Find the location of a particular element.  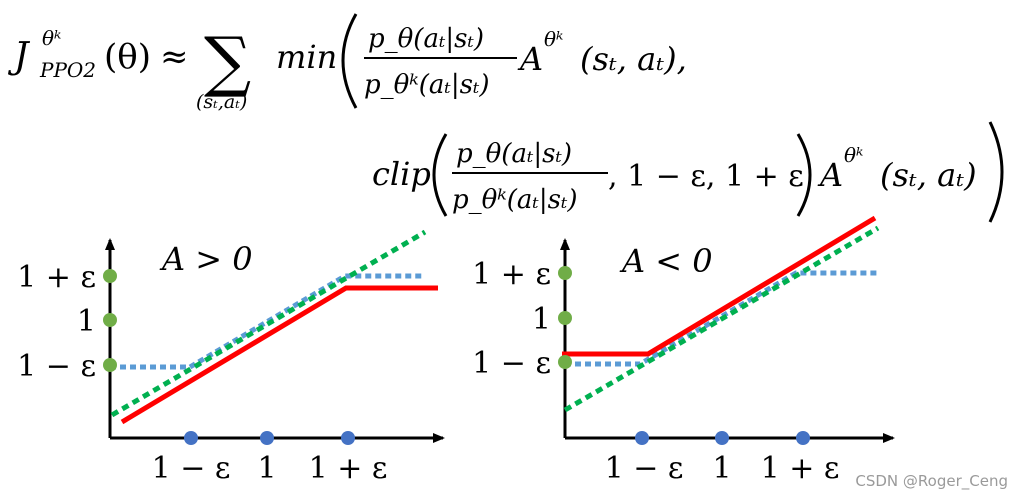

left-x-tick-label: 1 is located at coordinates (266, 468).